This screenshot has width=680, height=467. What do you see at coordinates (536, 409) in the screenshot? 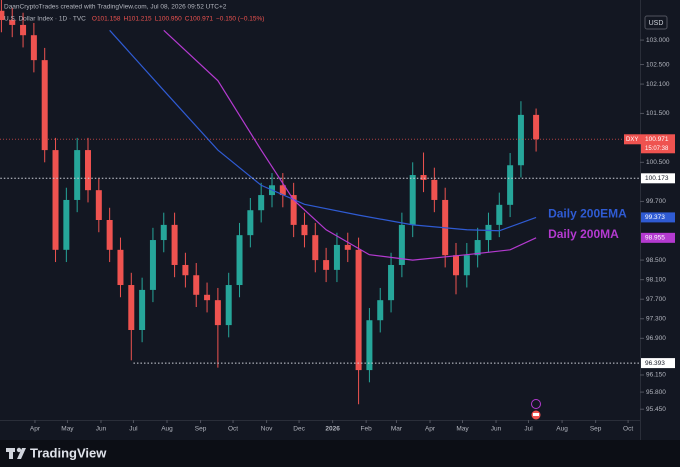
I see `event-icons` at bounding box center [536, 409].